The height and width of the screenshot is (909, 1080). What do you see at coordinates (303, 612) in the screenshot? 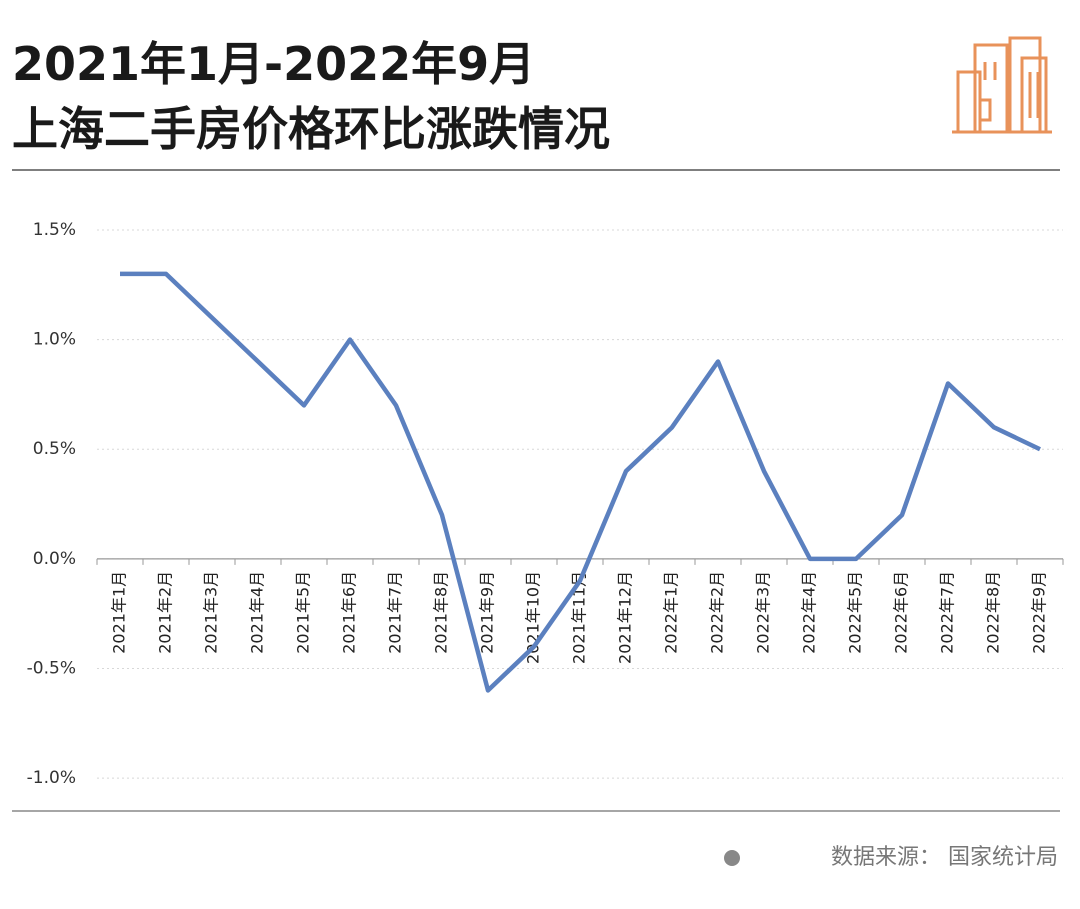
I see `x-tick-label: 2021年5月` at bounding box center [303, 612].